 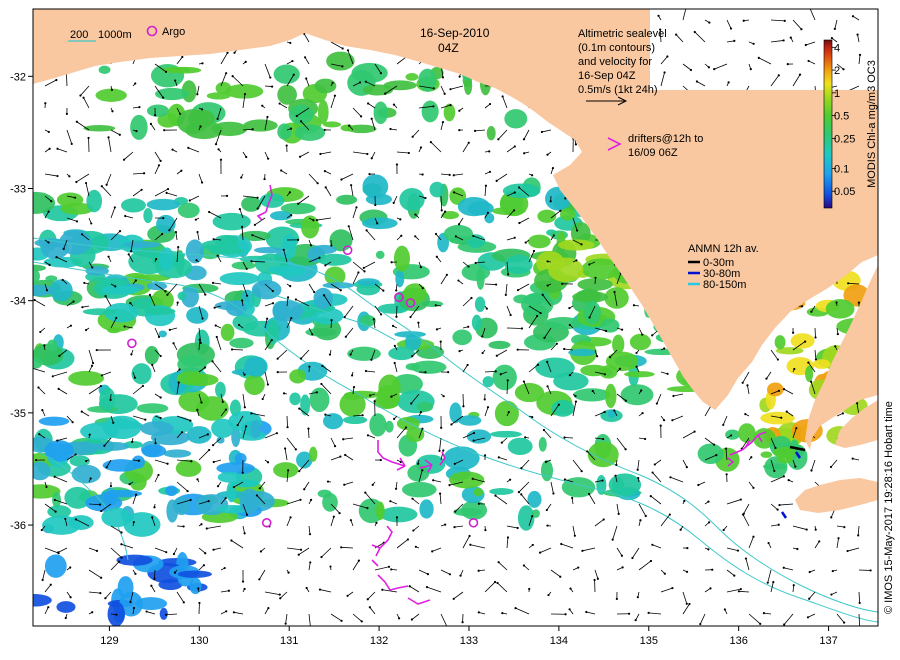 What do you see at coordinates (828, 124) in the screenshot?
I see `colorbar-gradient` at bounding box center [828, 124].